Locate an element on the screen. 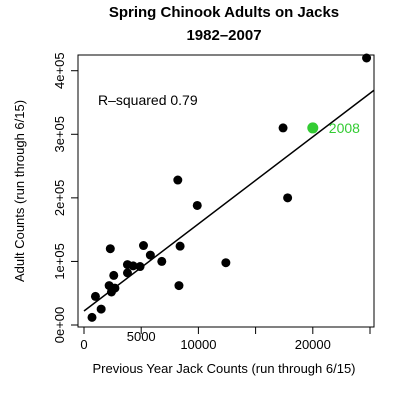 This screenshot has width=400, height=400. x-tick-label: 0 is located at coordinates (83, 344).